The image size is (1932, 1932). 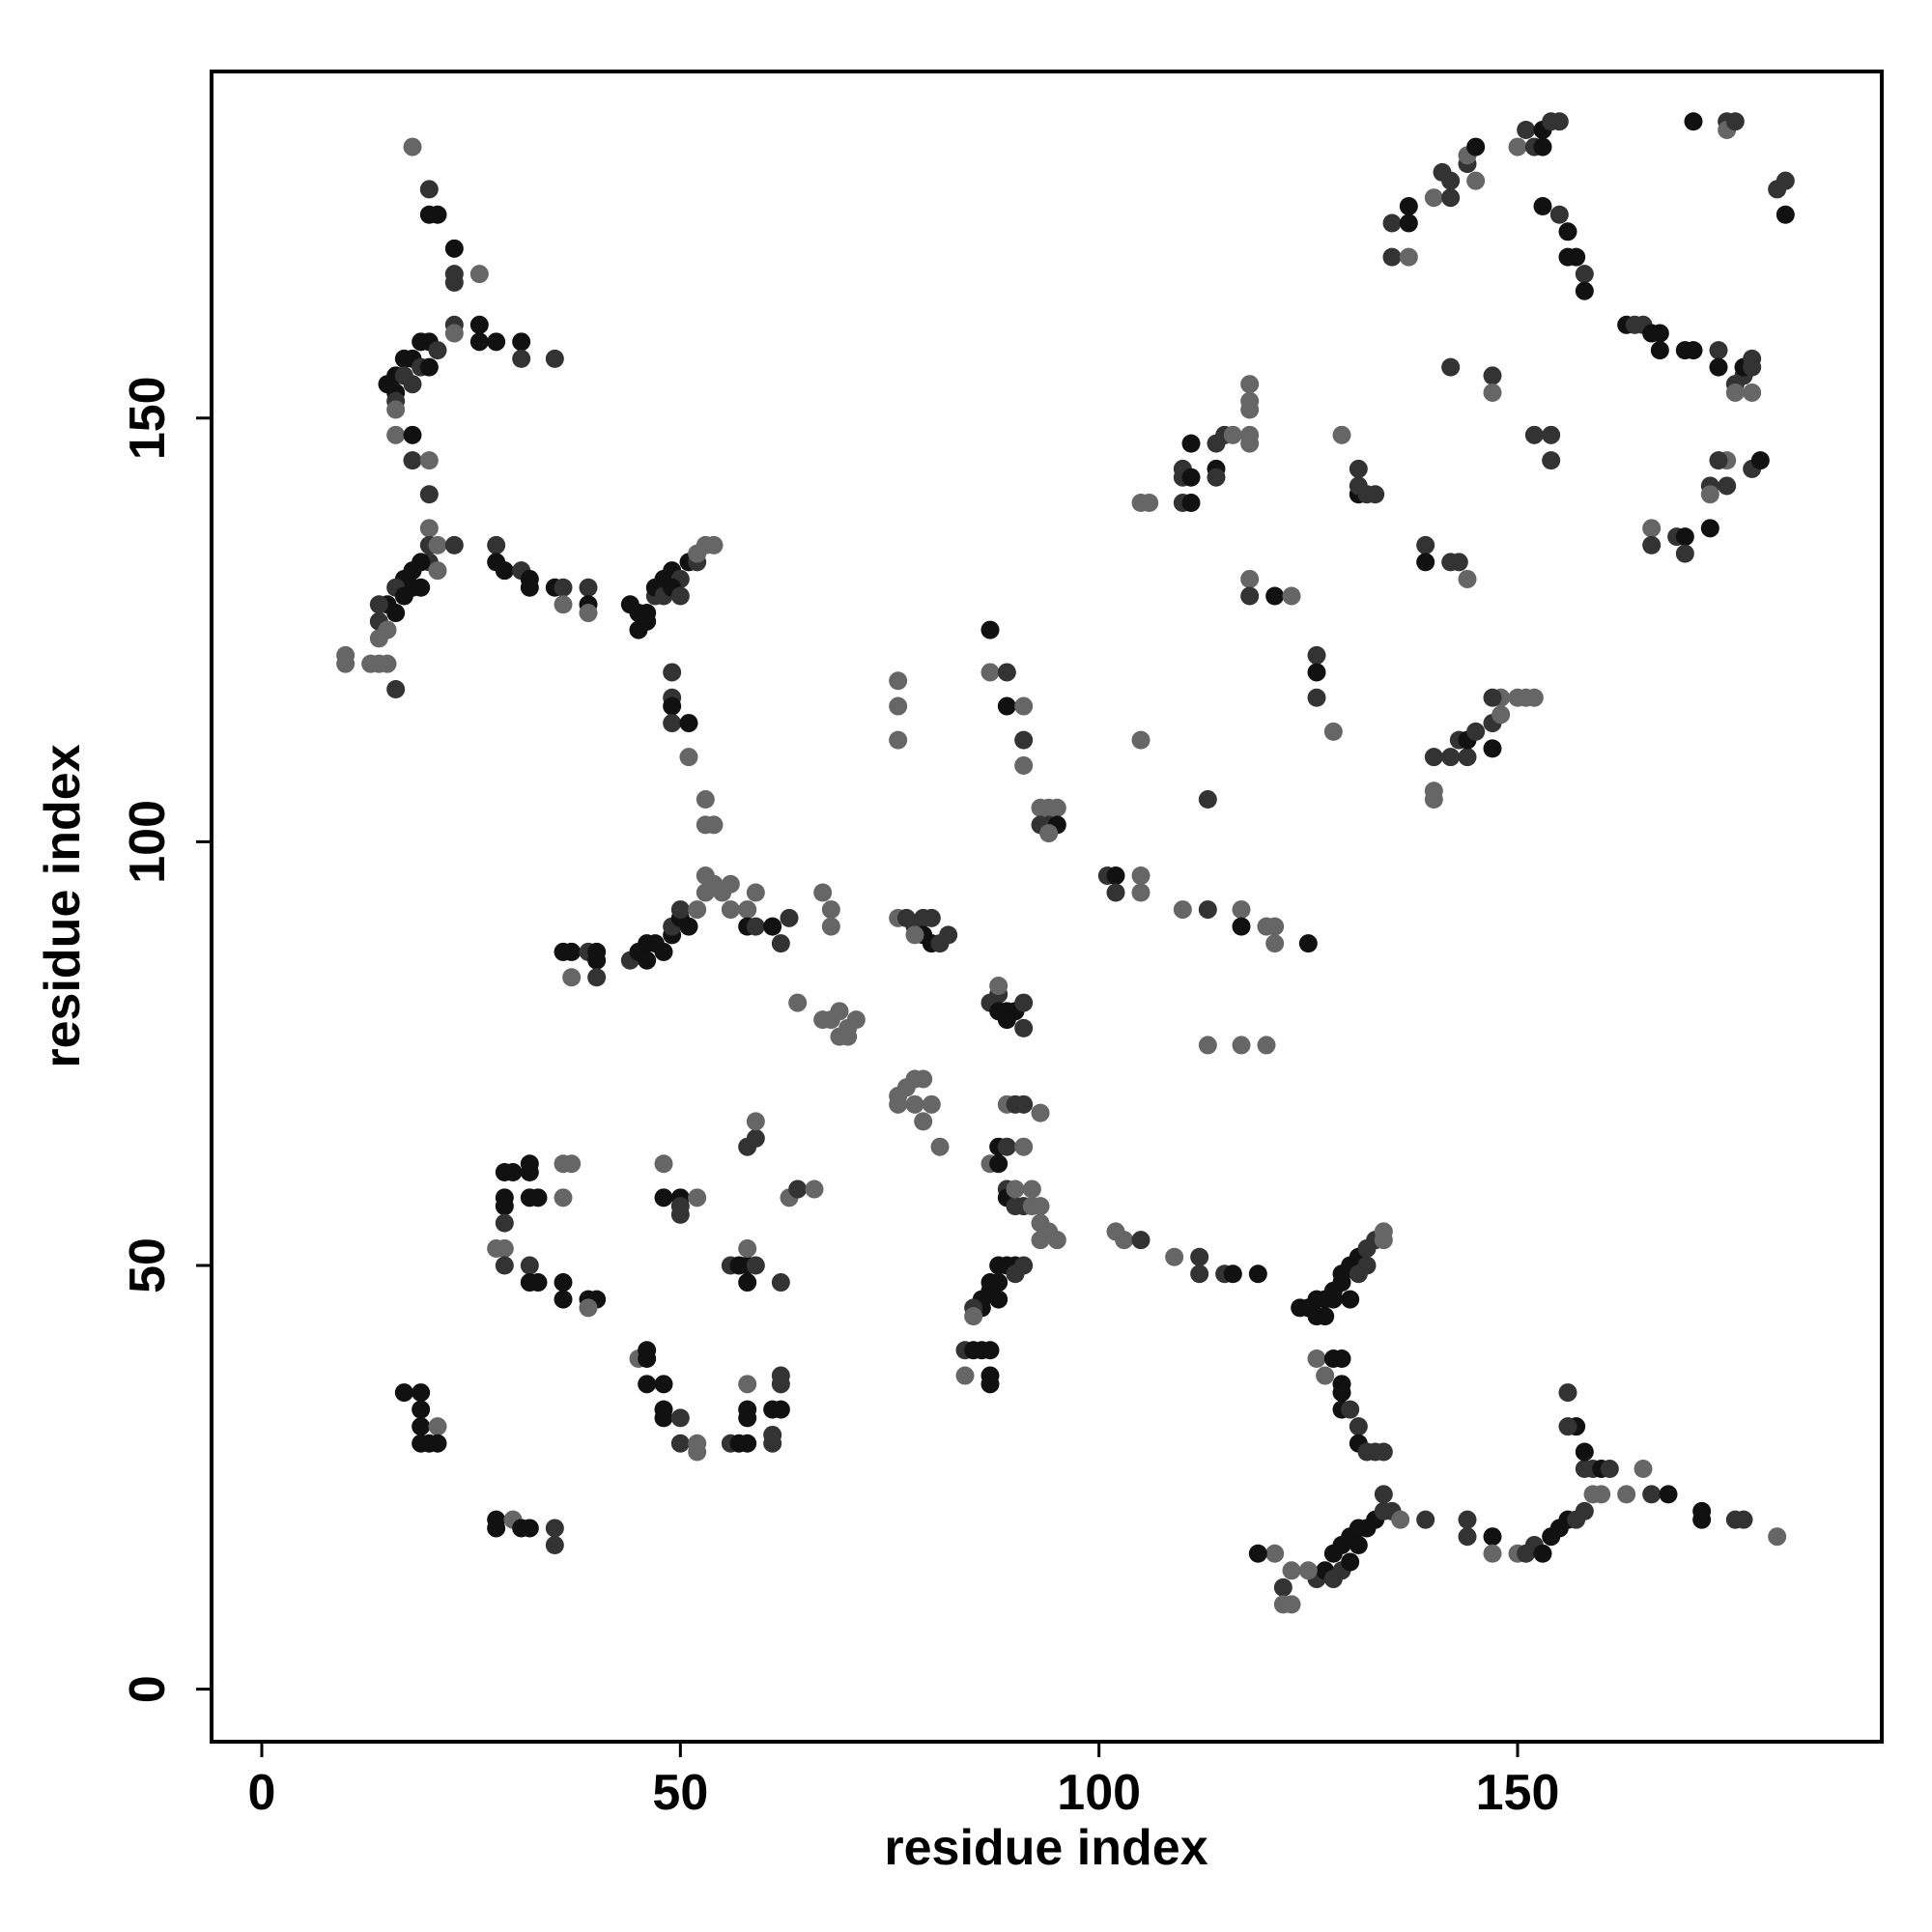 What do you see at coordinates (148, 1689) in the screenshot?
I see `y-tick-label: 0` at bounding box center [148, 1689].